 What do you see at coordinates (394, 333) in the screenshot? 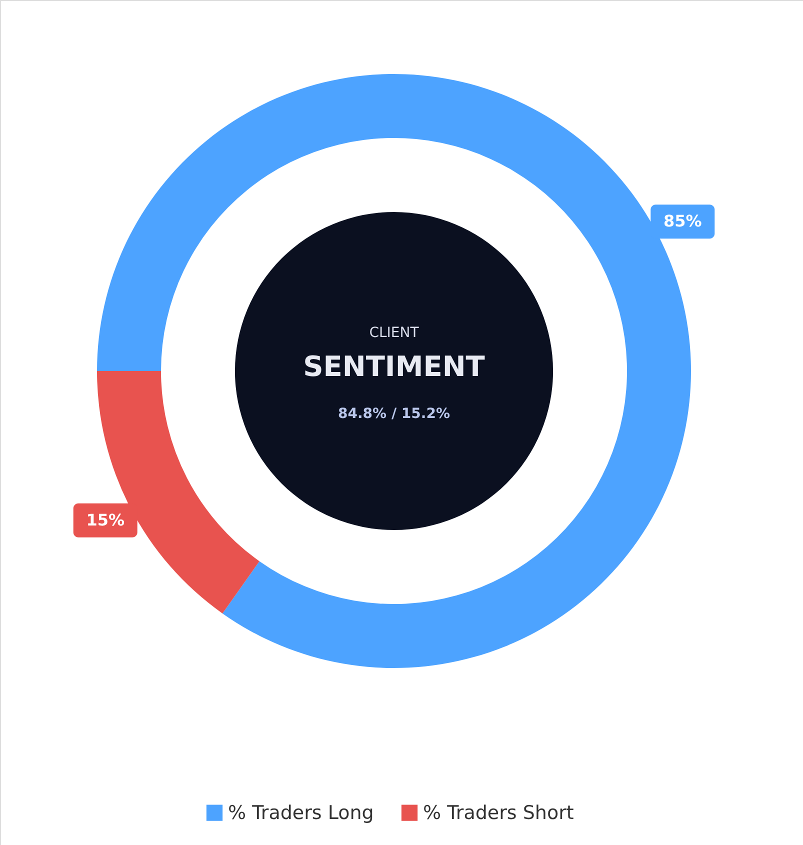
I see `text: CLIENT` at bounding box center [394, 333].